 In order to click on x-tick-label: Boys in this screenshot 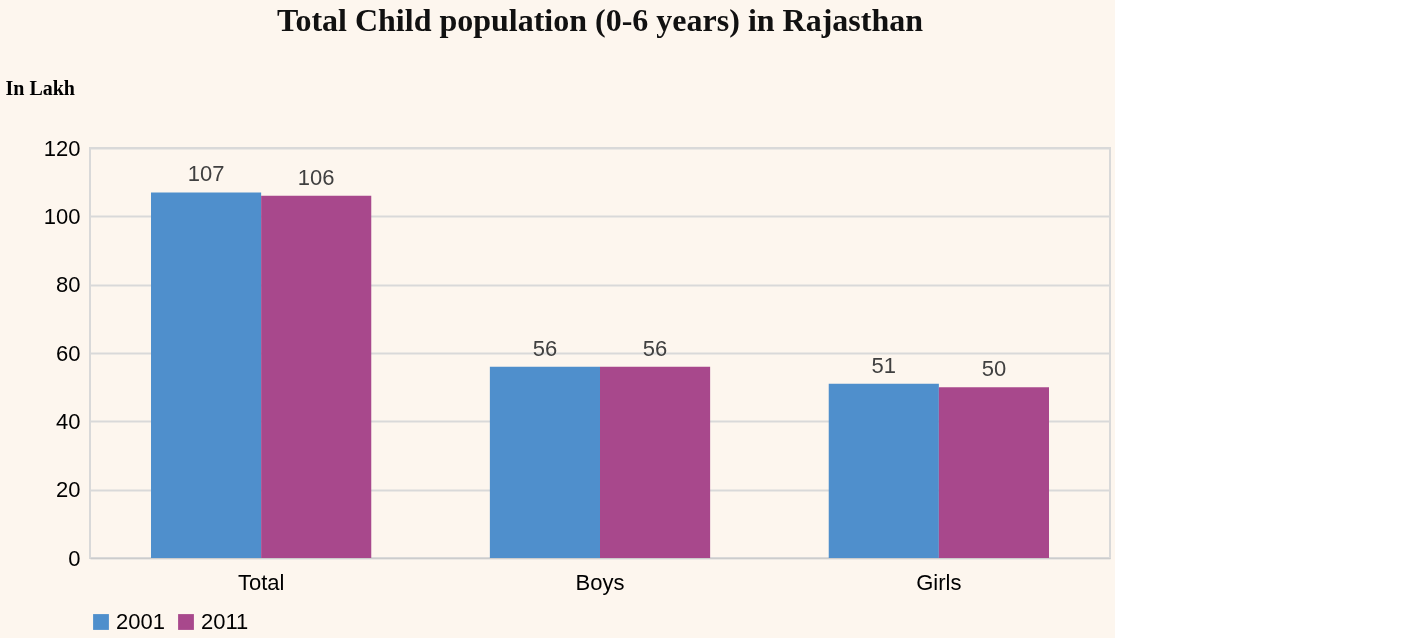, I will do `click(600, 582)`.